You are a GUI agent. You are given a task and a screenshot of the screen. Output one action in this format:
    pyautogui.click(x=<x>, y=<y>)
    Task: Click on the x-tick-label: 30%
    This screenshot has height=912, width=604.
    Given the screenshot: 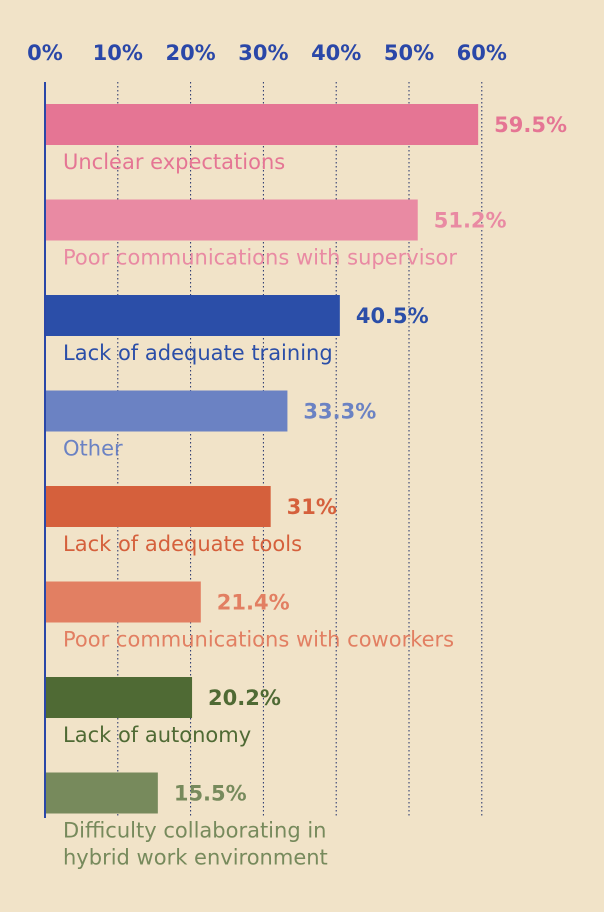 What is the action you would take?
    pyautogui.click(x=263, y=53)
    